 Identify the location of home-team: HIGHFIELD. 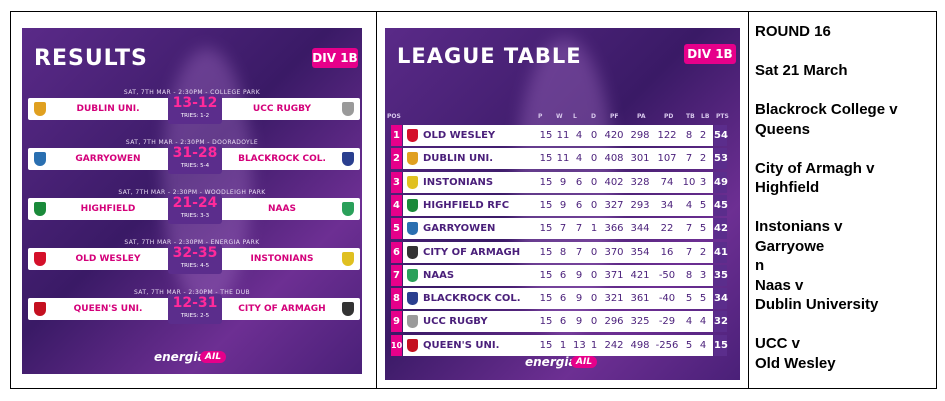
(108, 209).